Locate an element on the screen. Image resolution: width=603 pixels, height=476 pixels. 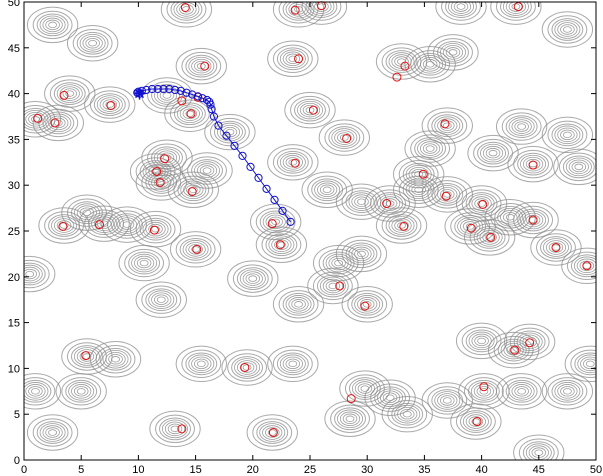
x-tick-label: 10 is located at coordinates (138, 470).